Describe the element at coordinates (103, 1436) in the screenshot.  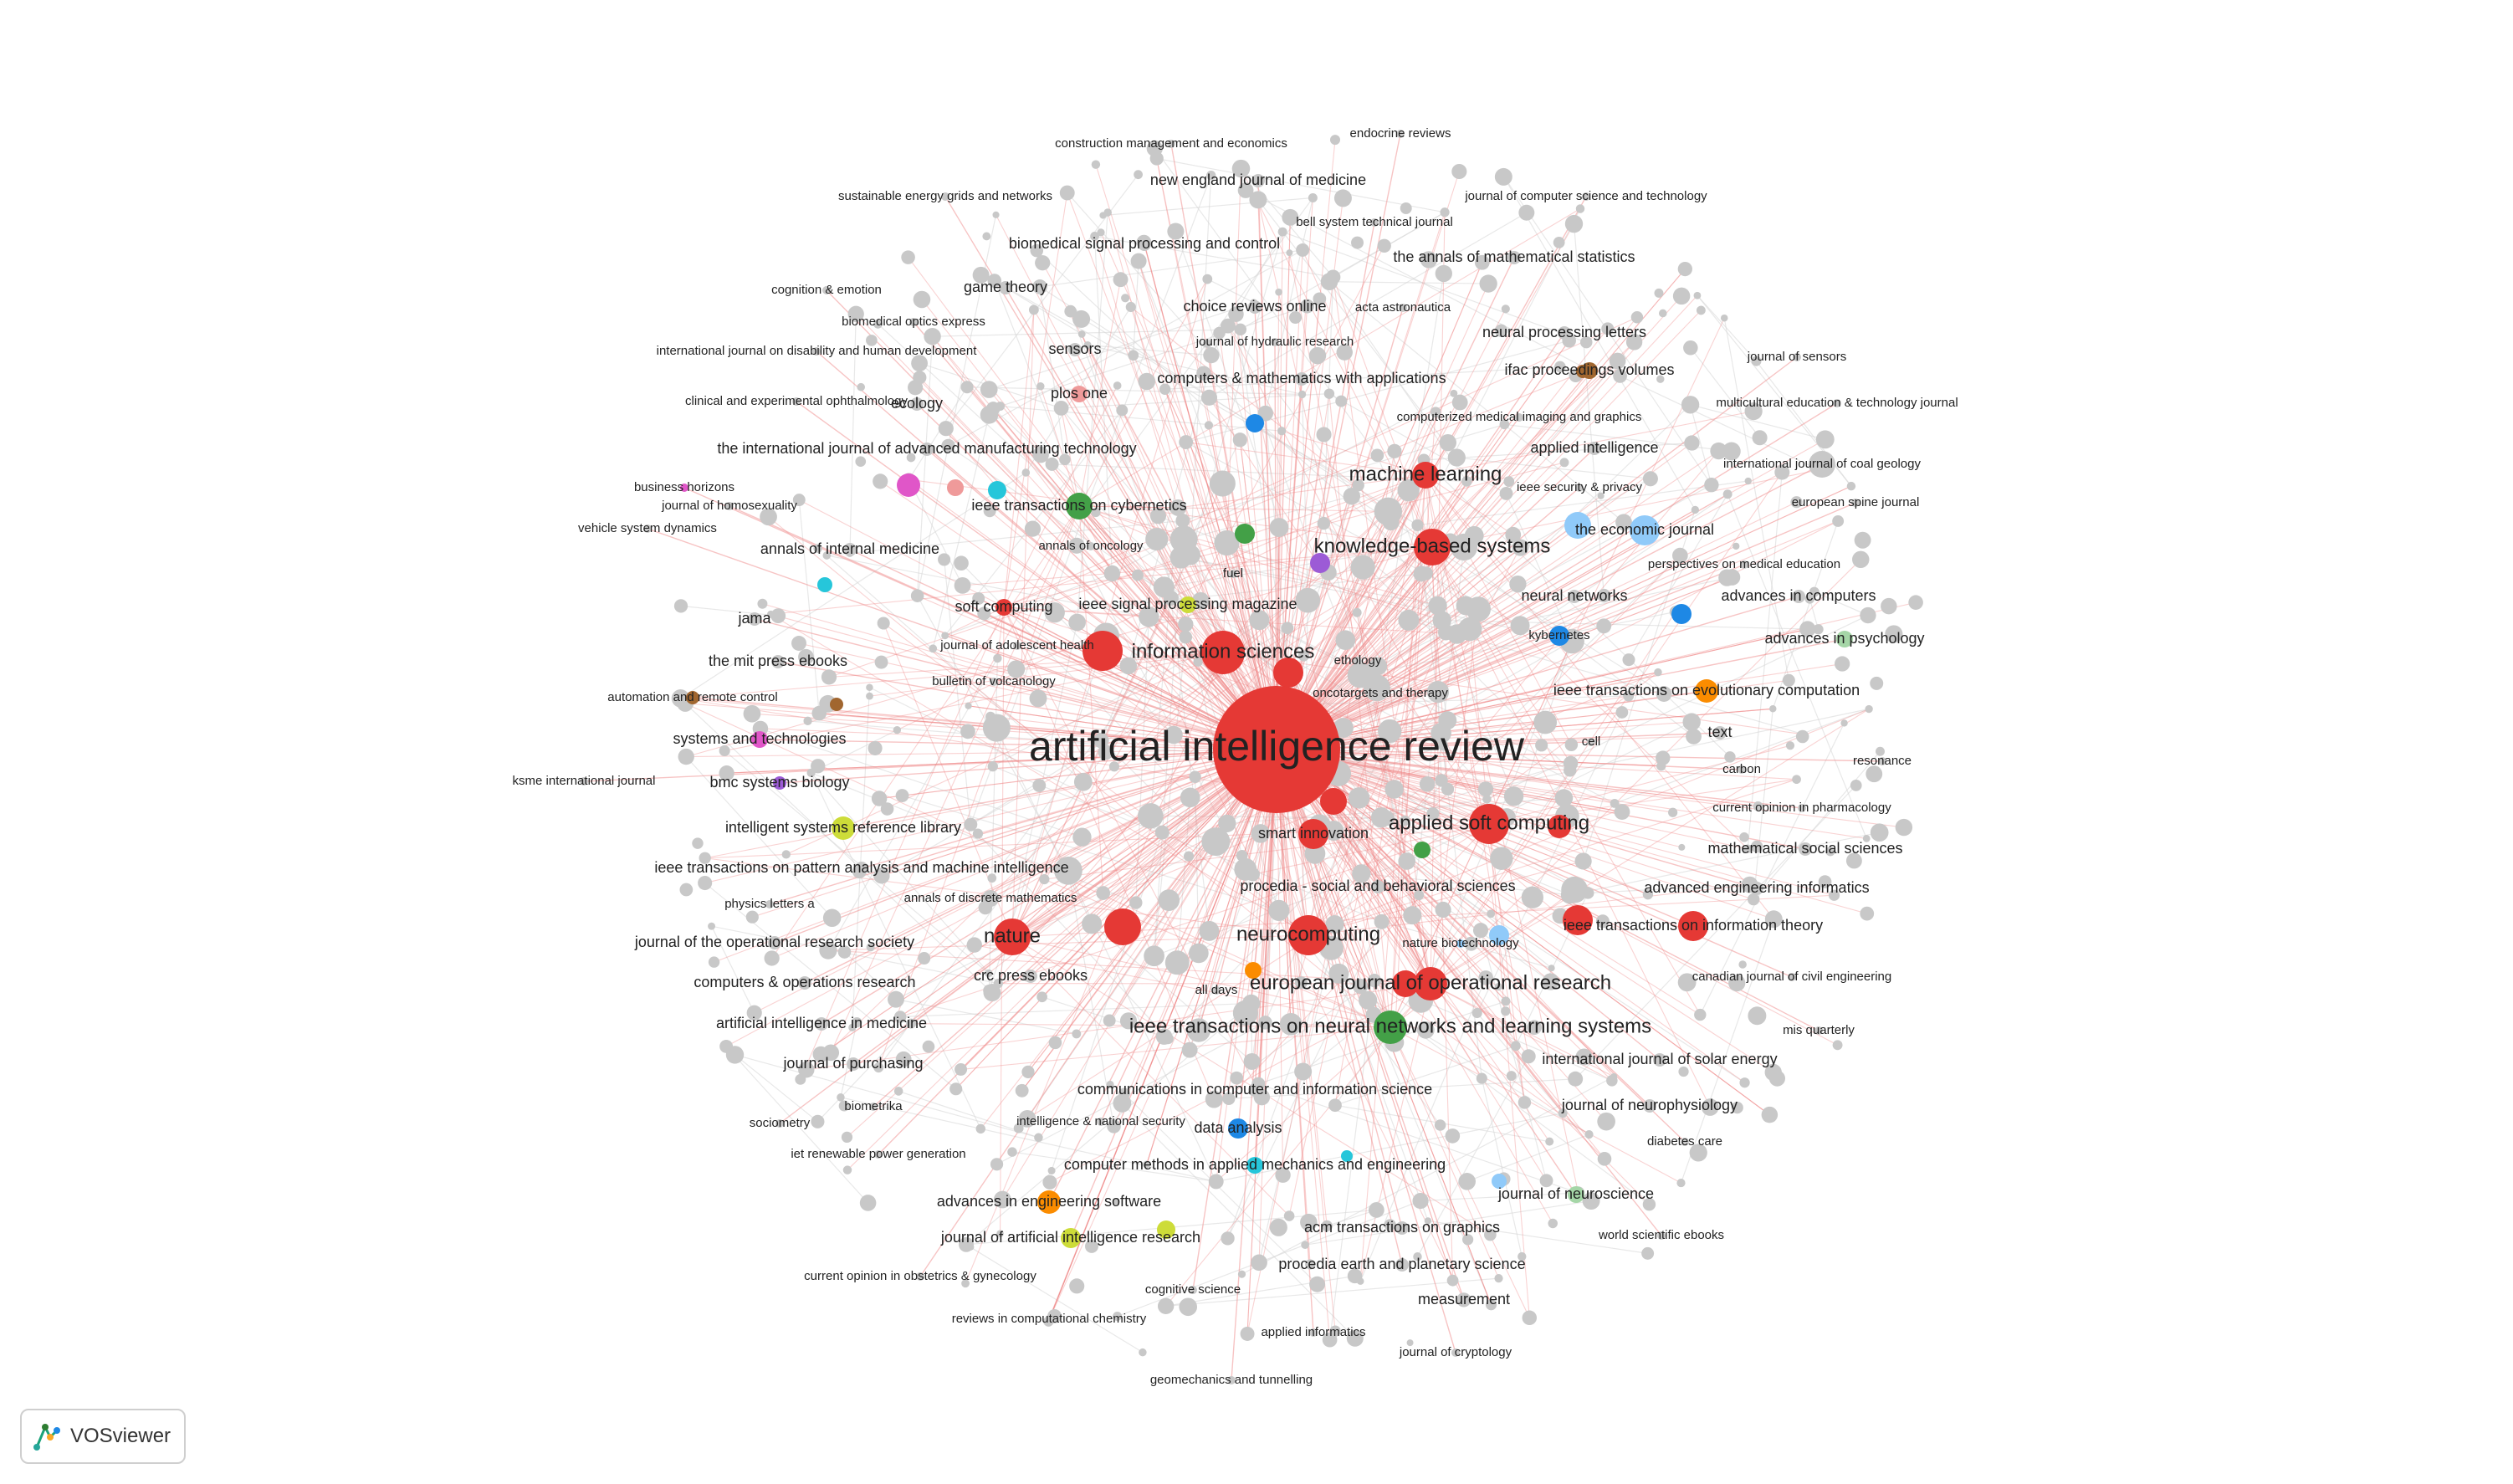
I see `vosviewer-badge: VOSviewer` at that location.